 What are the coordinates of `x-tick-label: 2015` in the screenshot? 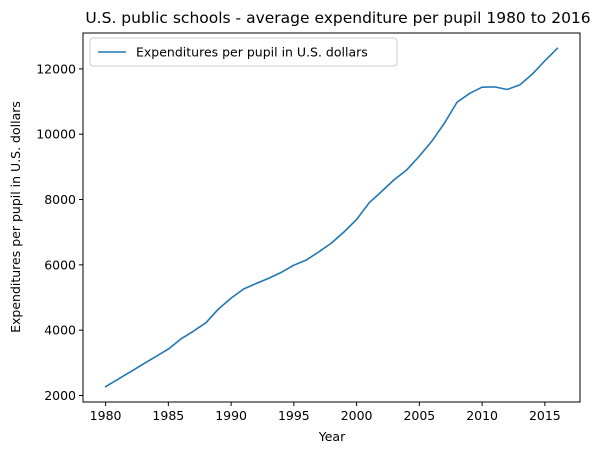 It's located at (545, 415).